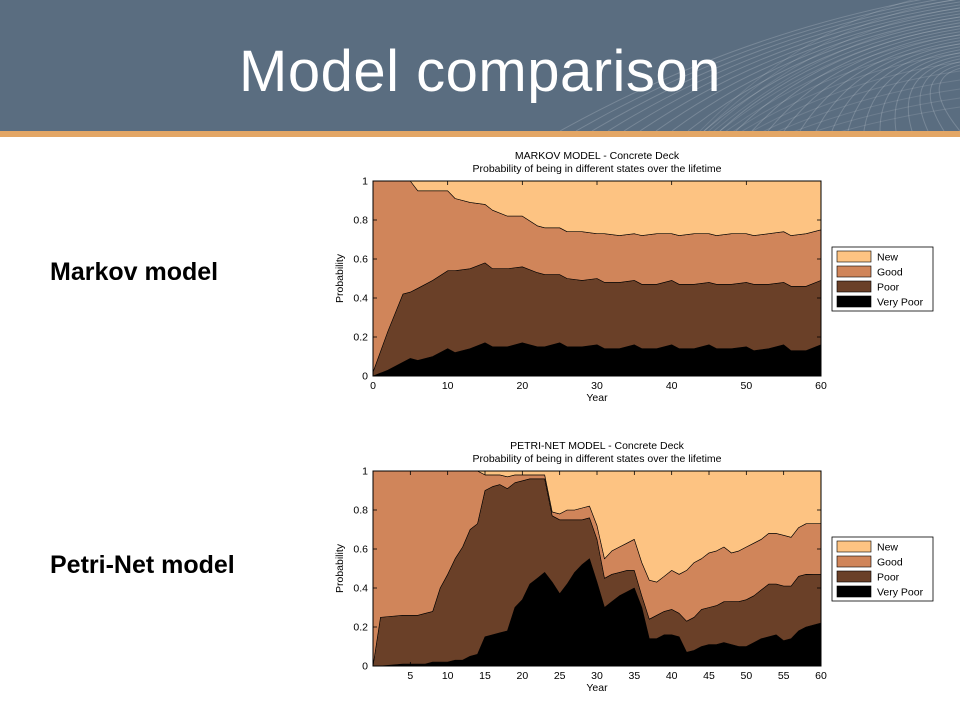 This screenshot has height=720, width=960. I want to click on markov-x-tick-label: 20, so click(522, 386).